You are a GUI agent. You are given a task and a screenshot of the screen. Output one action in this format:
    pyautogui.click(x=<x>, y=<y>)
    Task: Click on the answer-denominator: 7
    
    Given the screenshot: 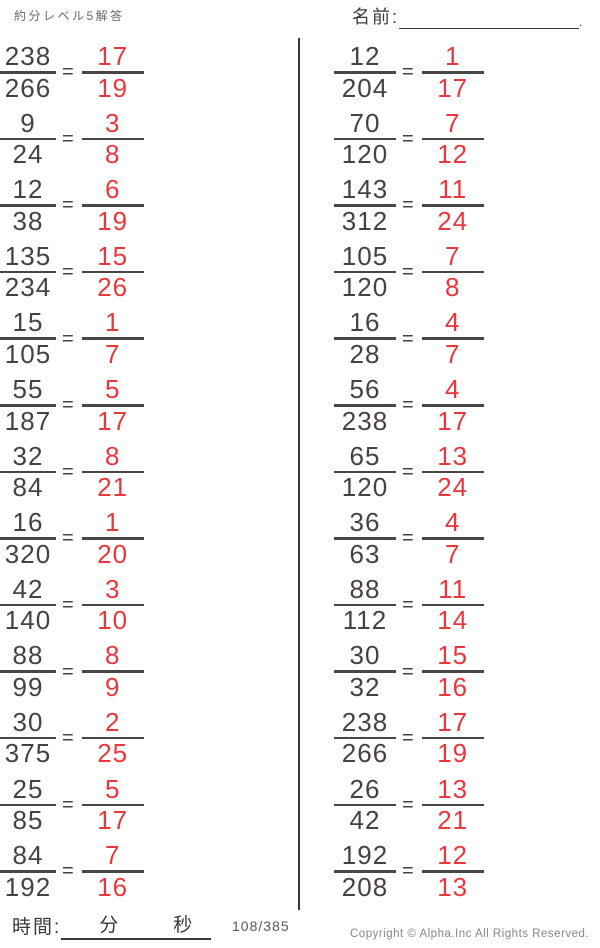 What is the action you would take?
    pyautogui.click(x=452, y=353)
    